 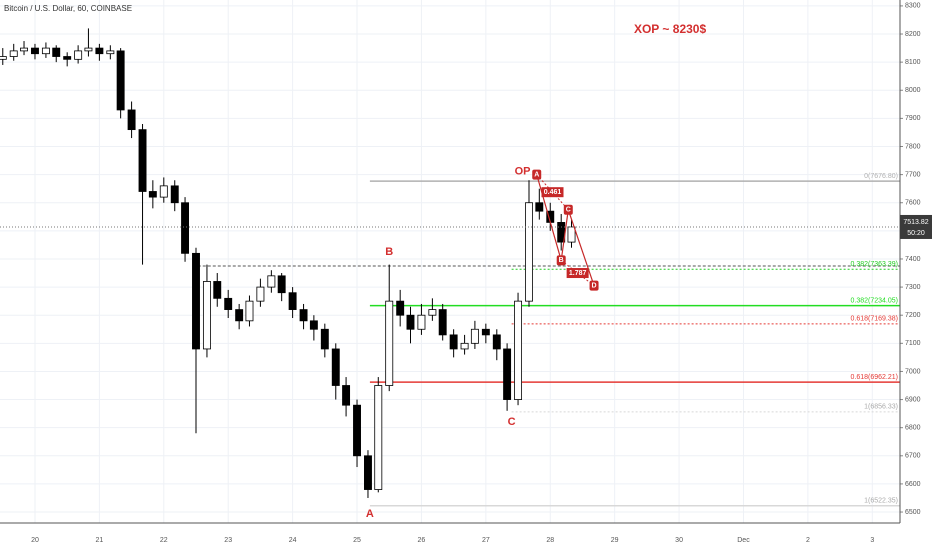 I want to click on annotation: B, so click(x=389, y=252).